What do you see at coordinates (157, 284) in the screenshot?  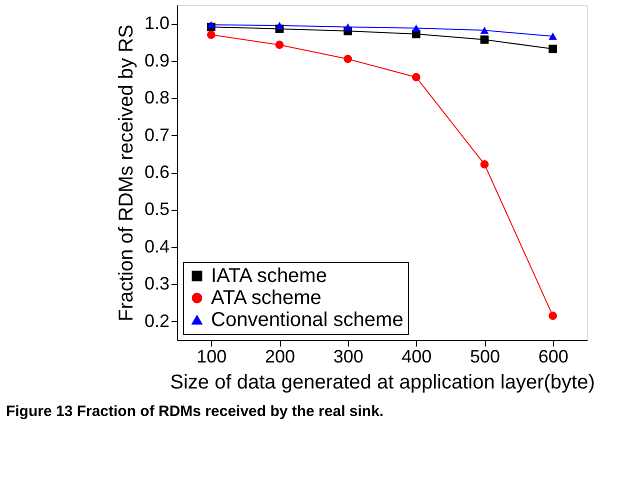 I see `y-tick-label: 0.3` at bounding box center [157, 284].